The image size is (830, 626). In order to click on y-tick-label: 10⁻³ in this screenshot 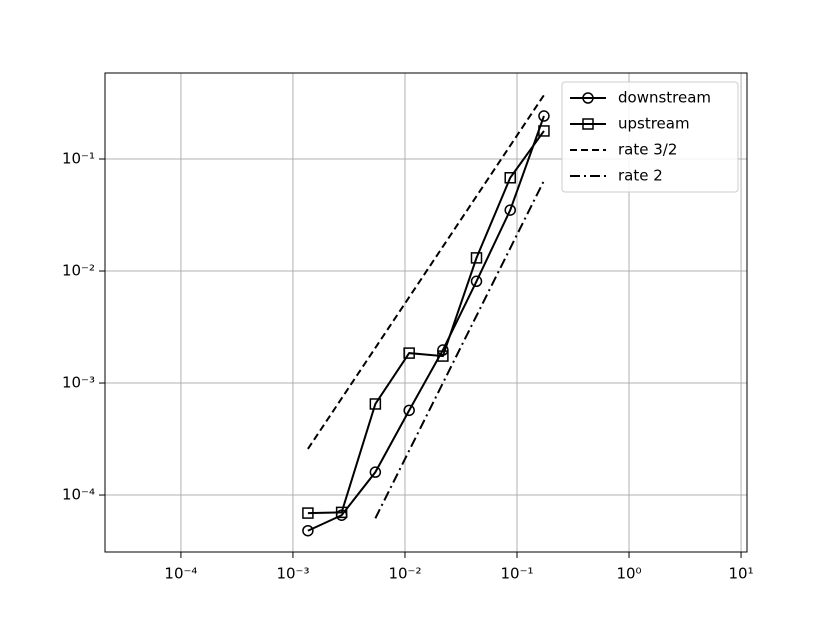, I will do `click(78, 383)`.